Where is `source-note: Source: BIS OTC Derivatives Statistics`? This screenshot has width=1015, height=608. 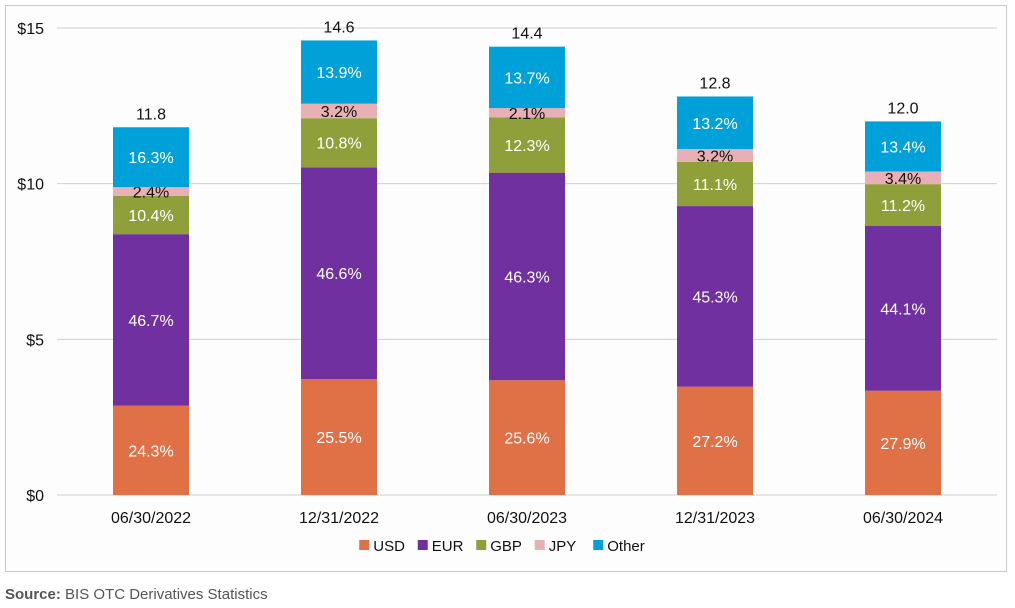 source-note: Source: BIS OTC Derivatives Statistics is located at coordinates (136, 594).